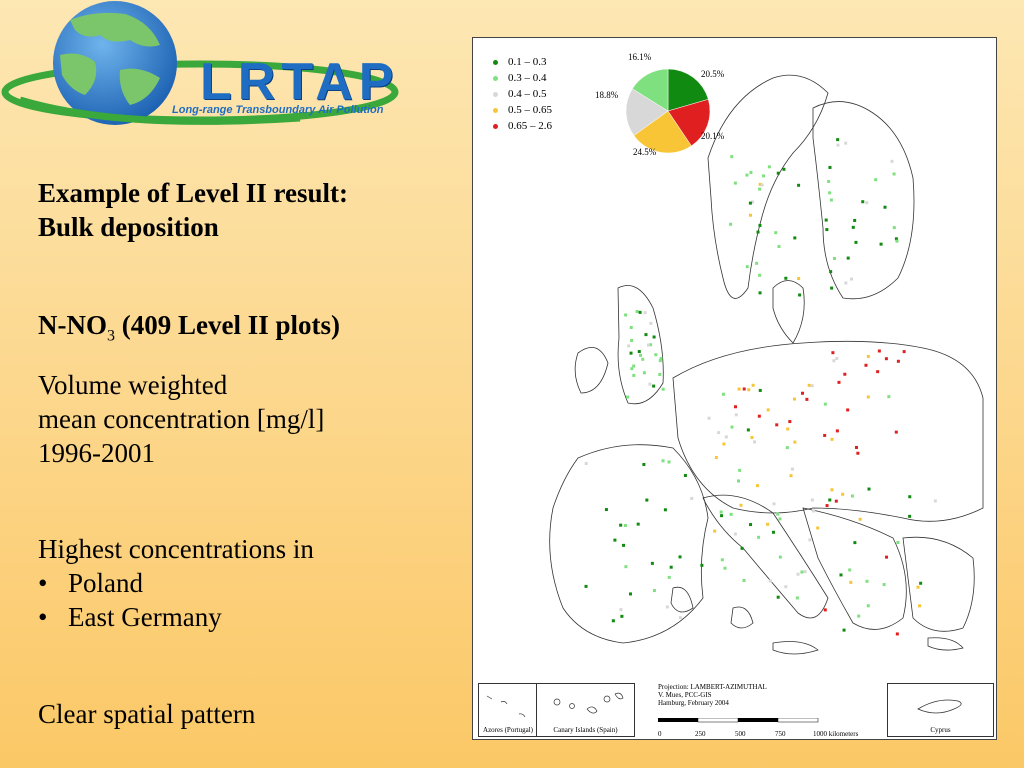 Image resolution: width=1024 pixels, height=768 pixels. I want to click on inset-canary-label: Canary Islands (Spain), so click(585, 730).